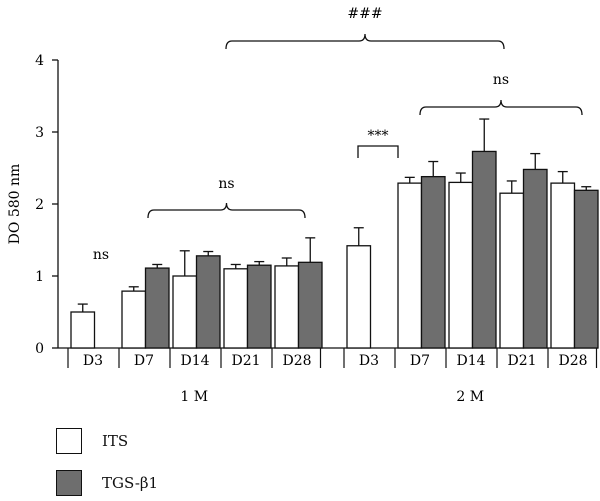 This screenshot has width=600, height=501. Describe the element at coordinates (144, 361) in the screenshot. I see `x-tick-label-g1-d7: D7` at that location.